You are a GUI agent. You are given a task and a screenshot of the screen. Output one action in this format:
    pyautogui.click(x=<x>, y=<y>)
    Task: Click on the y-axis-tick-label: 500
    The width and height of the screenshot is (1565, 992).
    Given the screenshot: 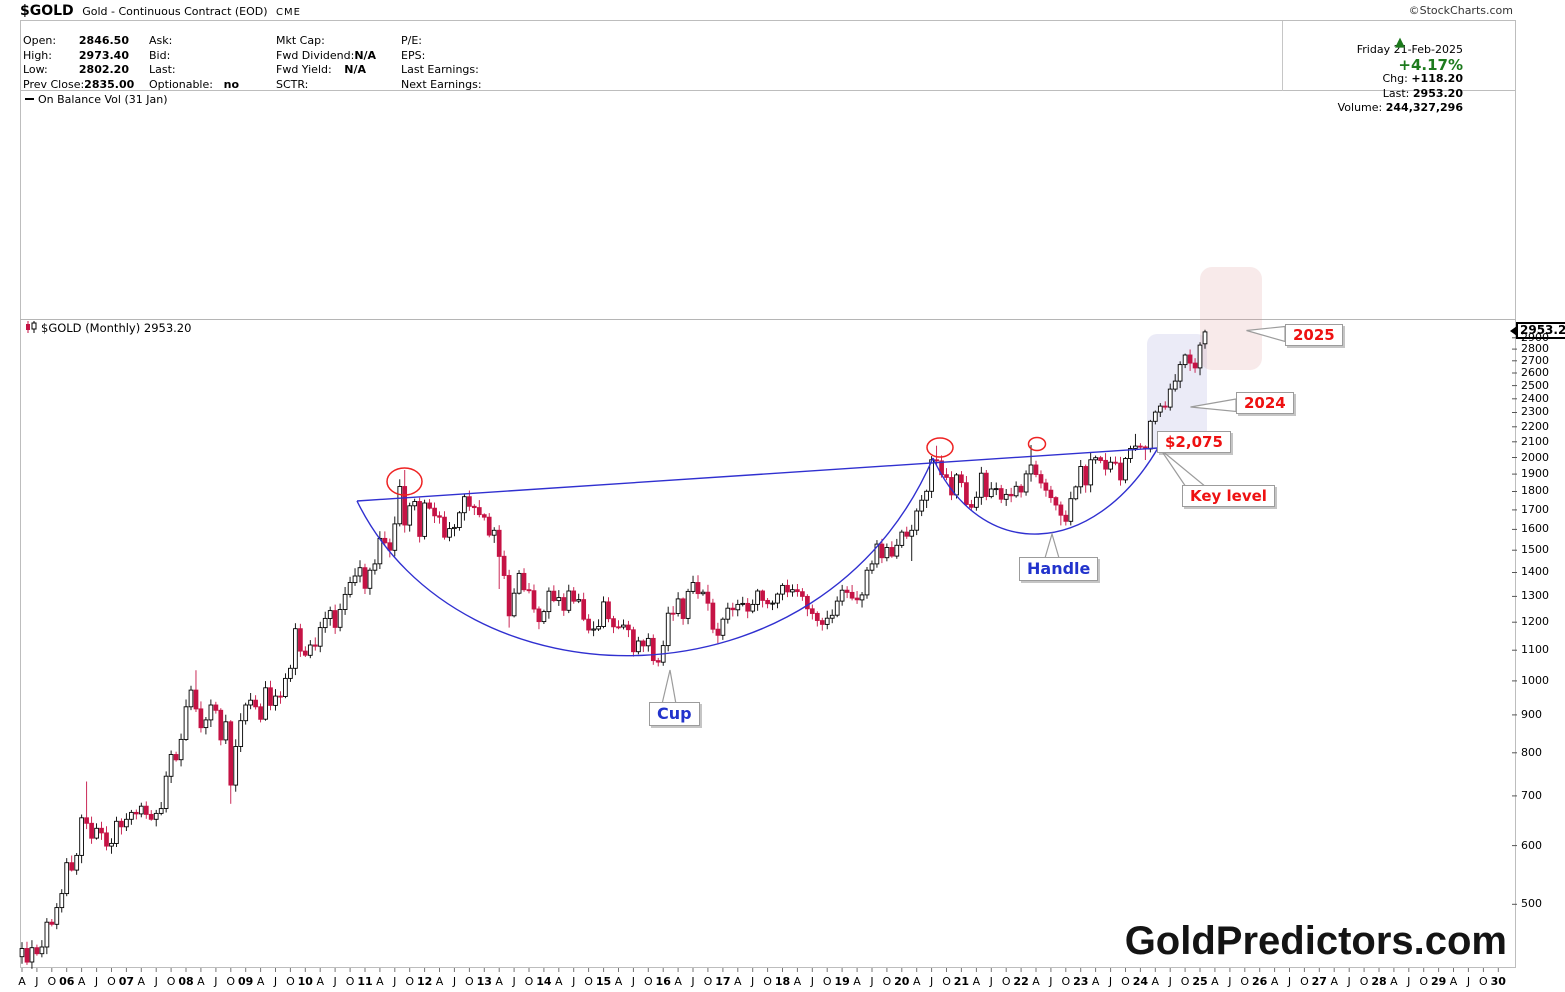 What is the action you would take?
    pyautogui.click(x=1531, y=904)
    